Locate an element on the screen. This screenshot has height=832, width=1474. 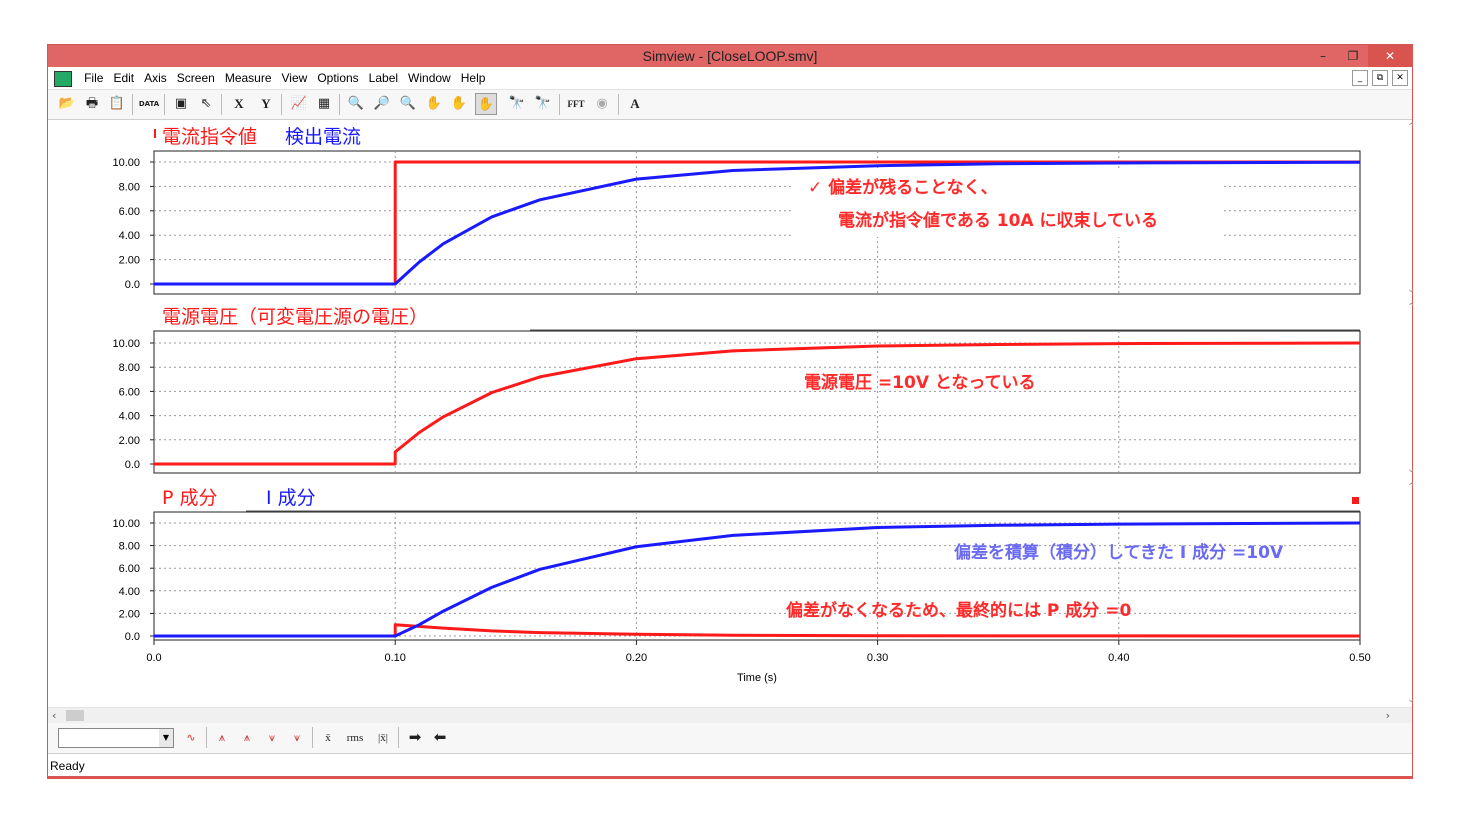
x-tick-label: 0.50 is located at coordinates (1359, 658).